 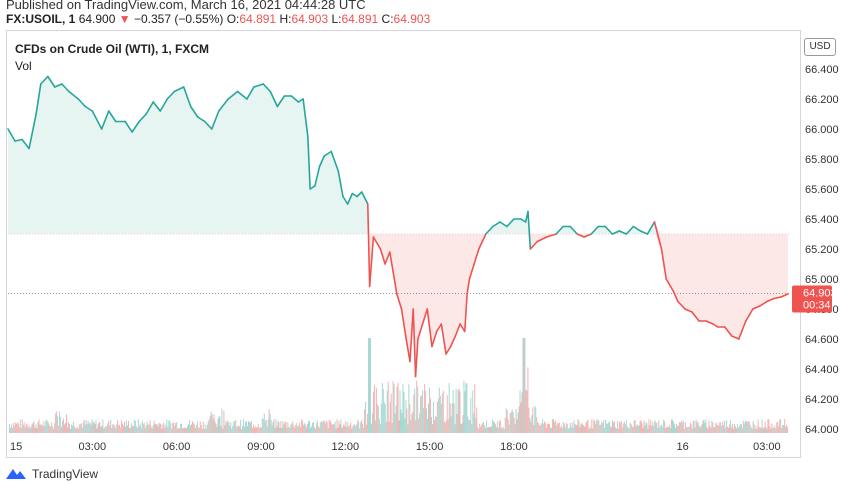 I want to click on close-value: 64.903, so click(x=412, y=19).